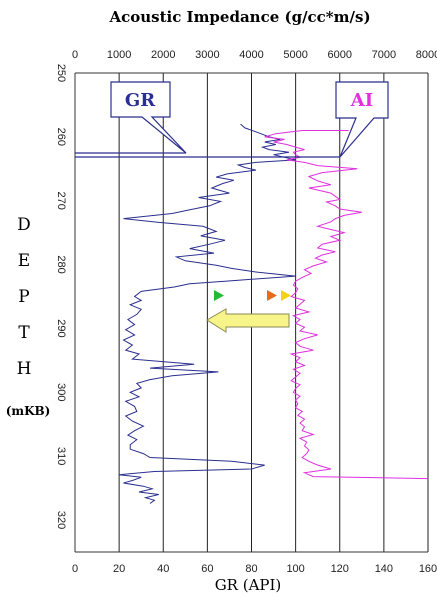  Describe the element at coordinates (61, 137) in the screenshot. I see `depth-tick-label: 260` at that location.